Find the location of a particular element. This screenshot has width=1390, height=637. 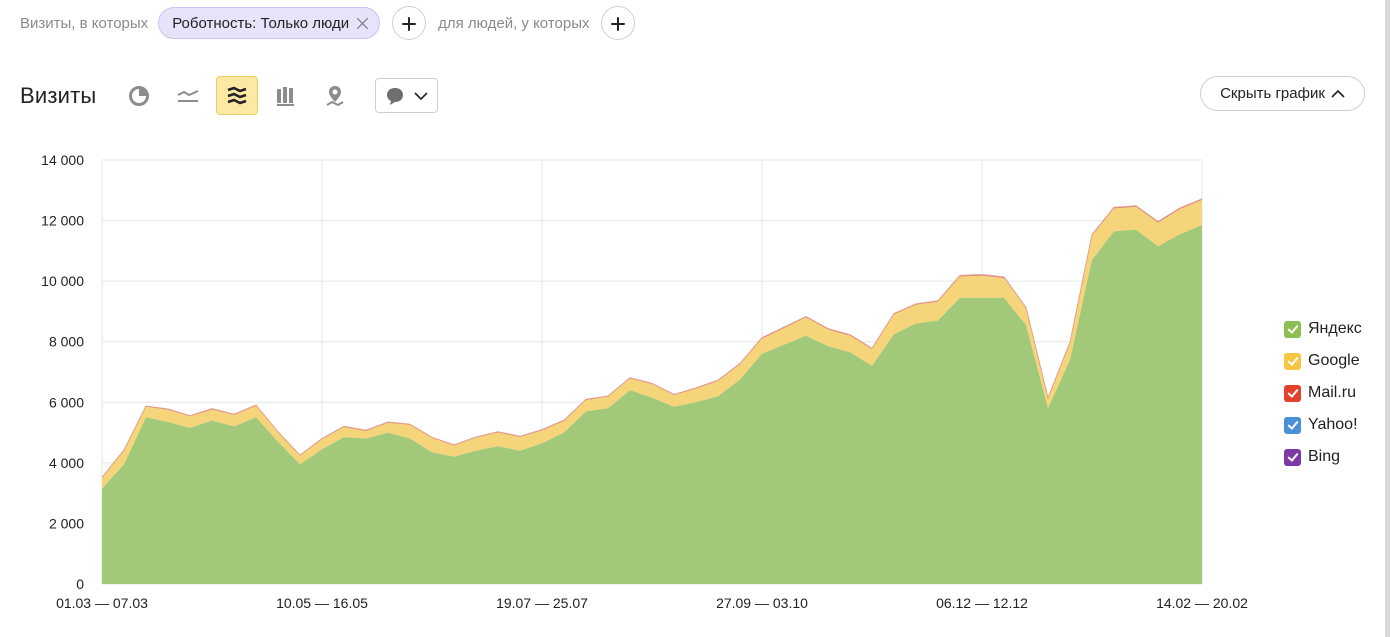

x-tick-label: 19.07 — 25.07 is located at coordinates (542, 603).